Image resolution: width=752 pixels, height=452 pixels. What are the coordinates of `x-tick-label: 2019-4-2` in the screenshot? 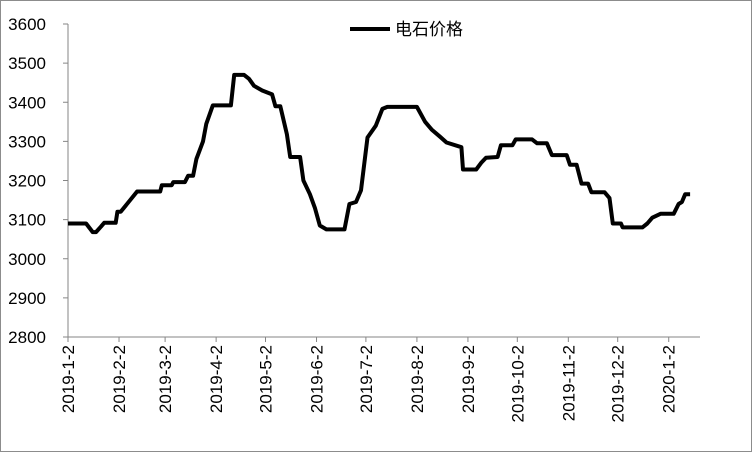 It's located at (216, 379).